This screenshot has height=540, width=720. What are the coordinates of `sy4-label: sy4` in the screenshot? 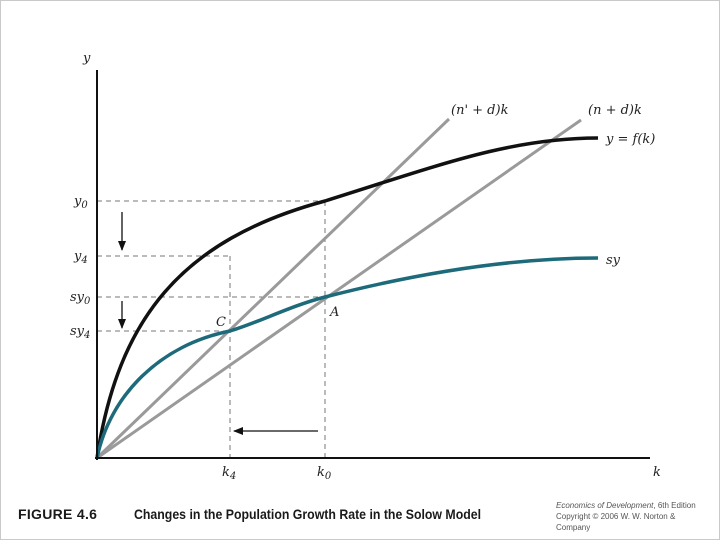 It's located at (80, 332).